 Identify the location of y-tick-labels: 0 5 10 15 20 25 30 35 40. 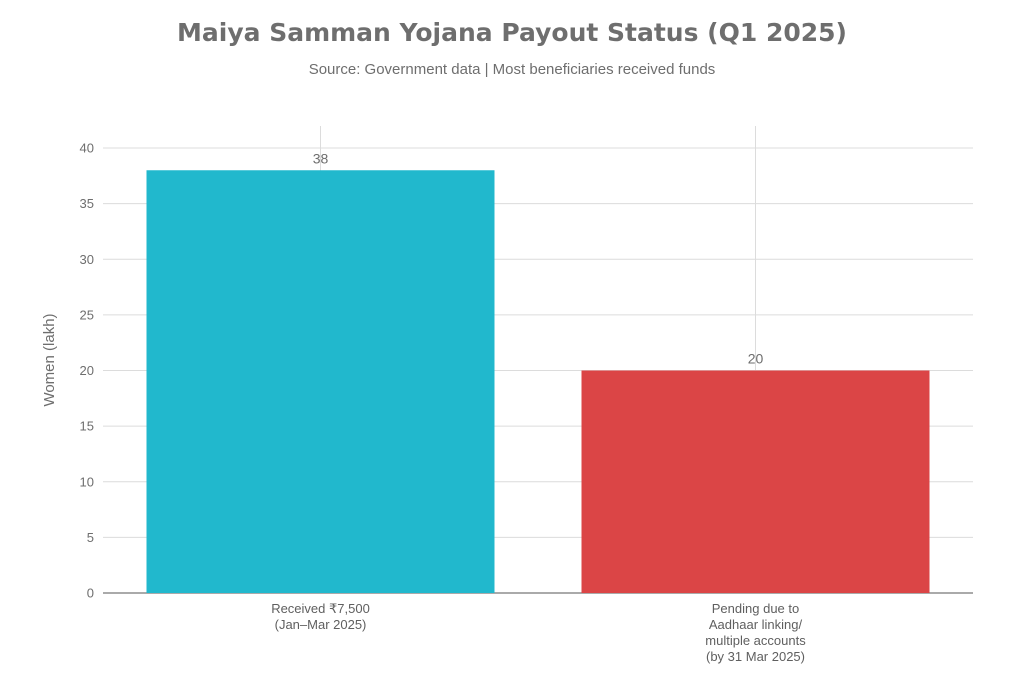
(87, 371).